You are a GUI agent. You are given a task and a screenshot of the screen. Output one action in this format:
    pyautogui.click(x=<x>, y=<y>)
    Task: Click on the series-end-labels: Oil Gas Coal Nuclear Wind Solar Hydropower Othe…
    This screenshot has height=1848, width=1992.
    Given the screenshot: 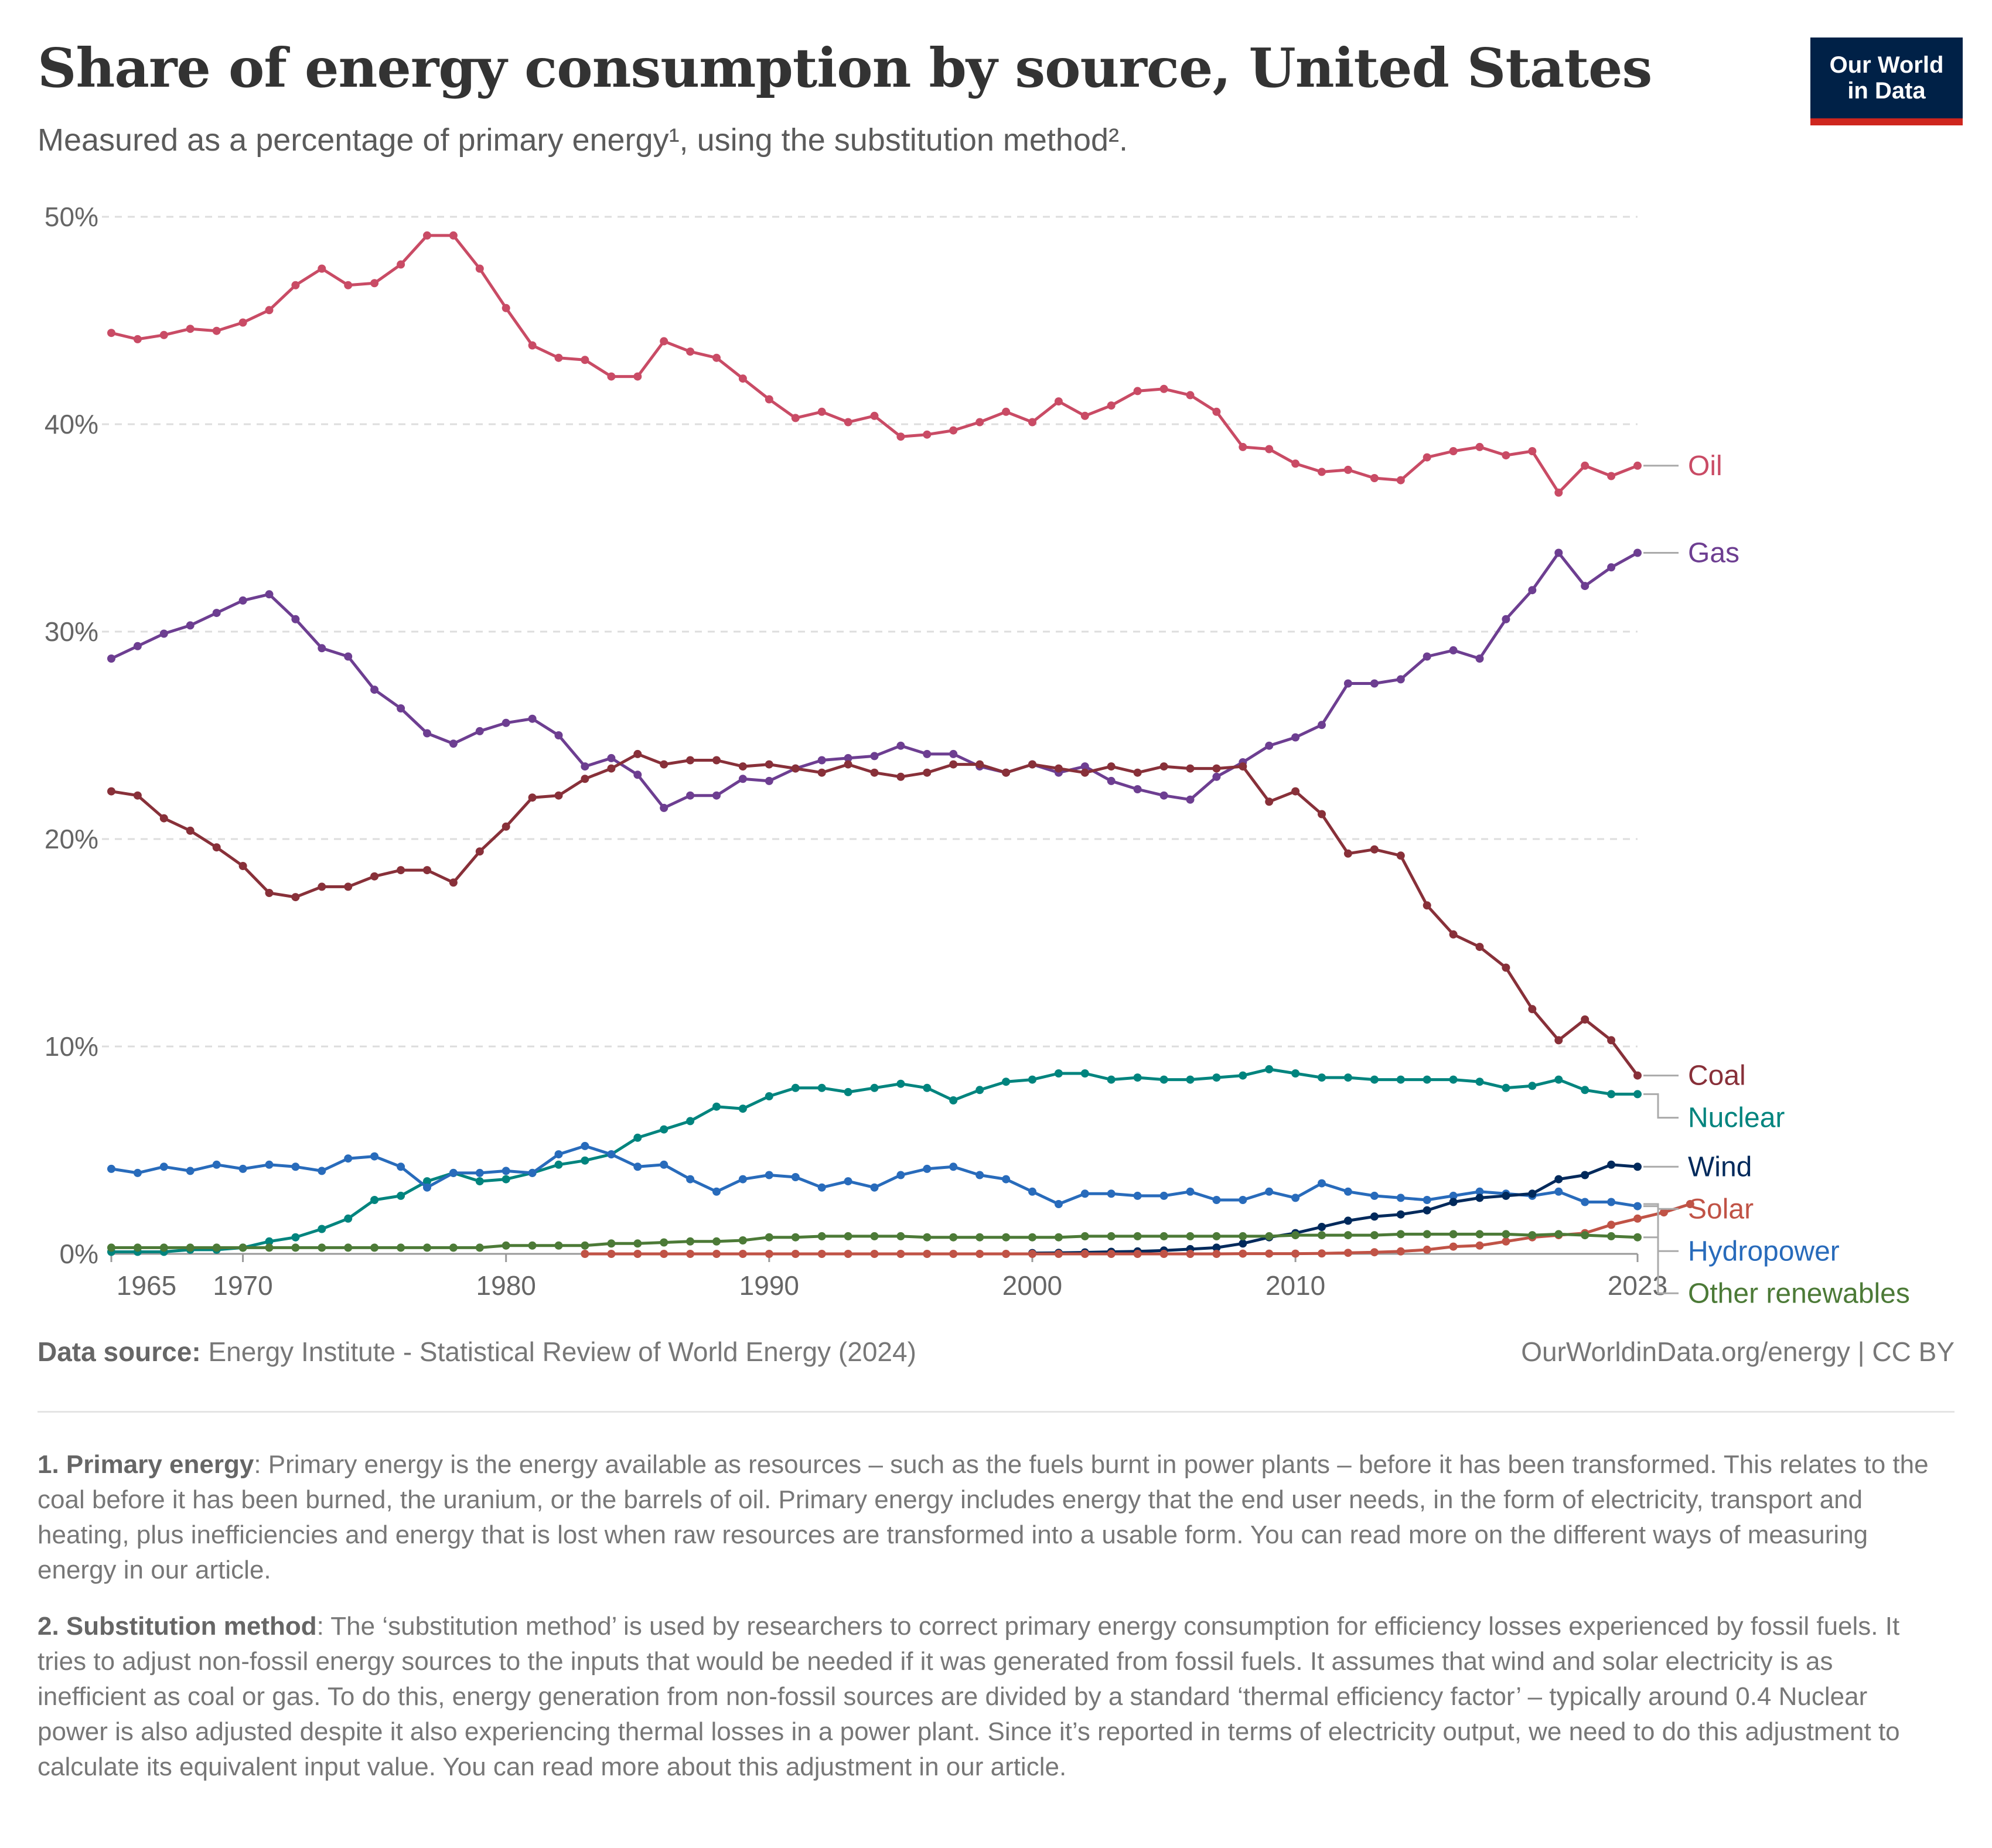 What is the action you would take?
    pyautogui.click(x=1776, y=880)
    